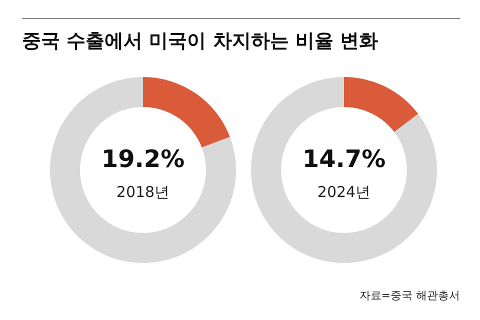 The height and width of the screenshot is (320, 480). I want to click on chart-title: 중국 수출에서 미국이 차지하는 비율 변화, so click(200, 41).